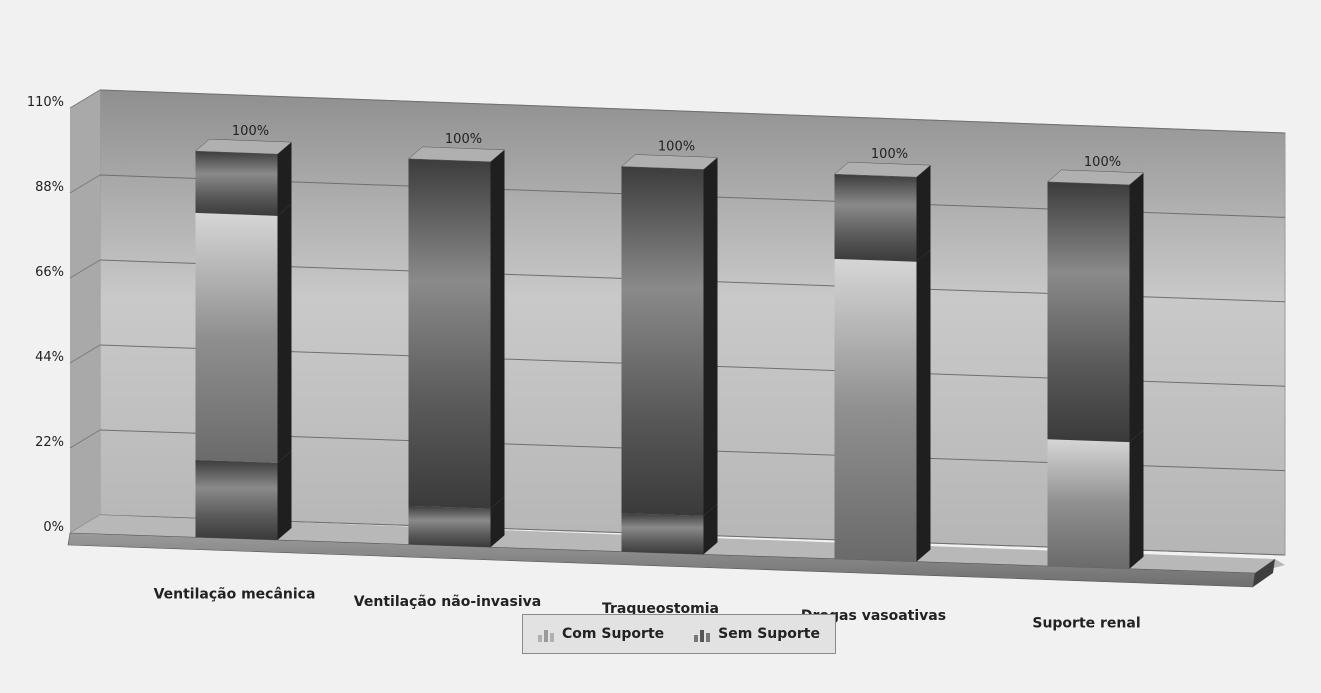 Image resolution: width=1321 pixels, height=693 pixels. Describe the element at coordinates (447, 602) in the screenshot. I see `x-tick-label: Ventilação não-invasiva` at that location.